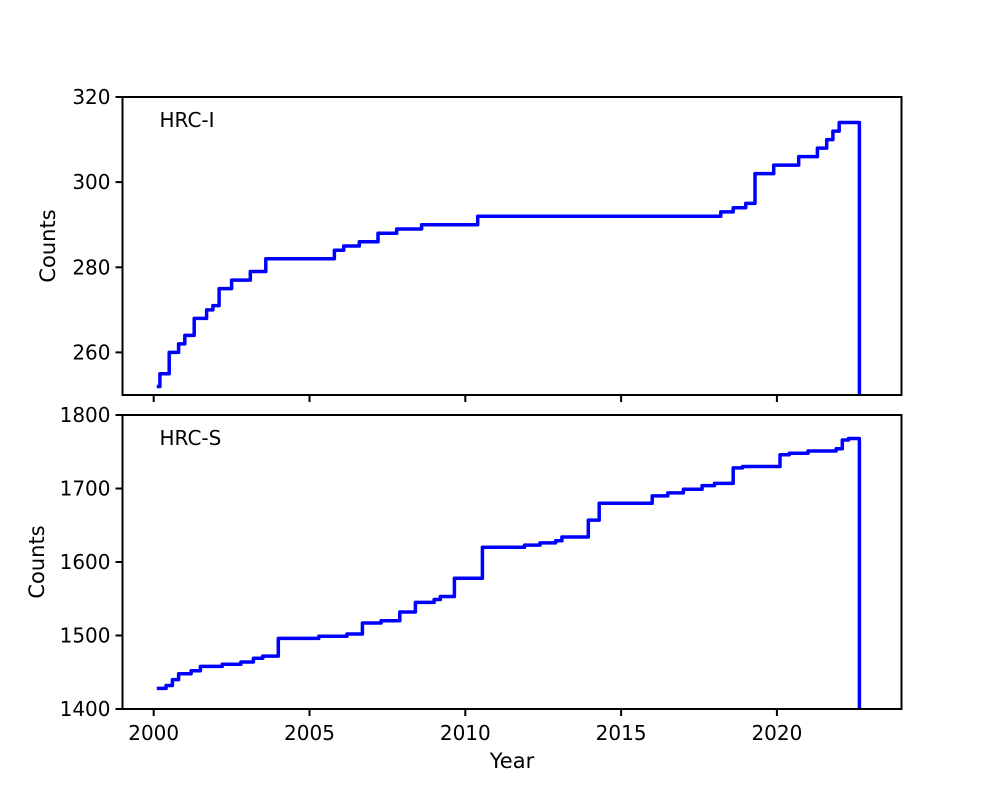 The height and width of the screenshot is (800, 1000). Describe the element at coordinates (187, 120) in the screenshot. I see `panel-label-hrc-i: HRC-I` at that location.